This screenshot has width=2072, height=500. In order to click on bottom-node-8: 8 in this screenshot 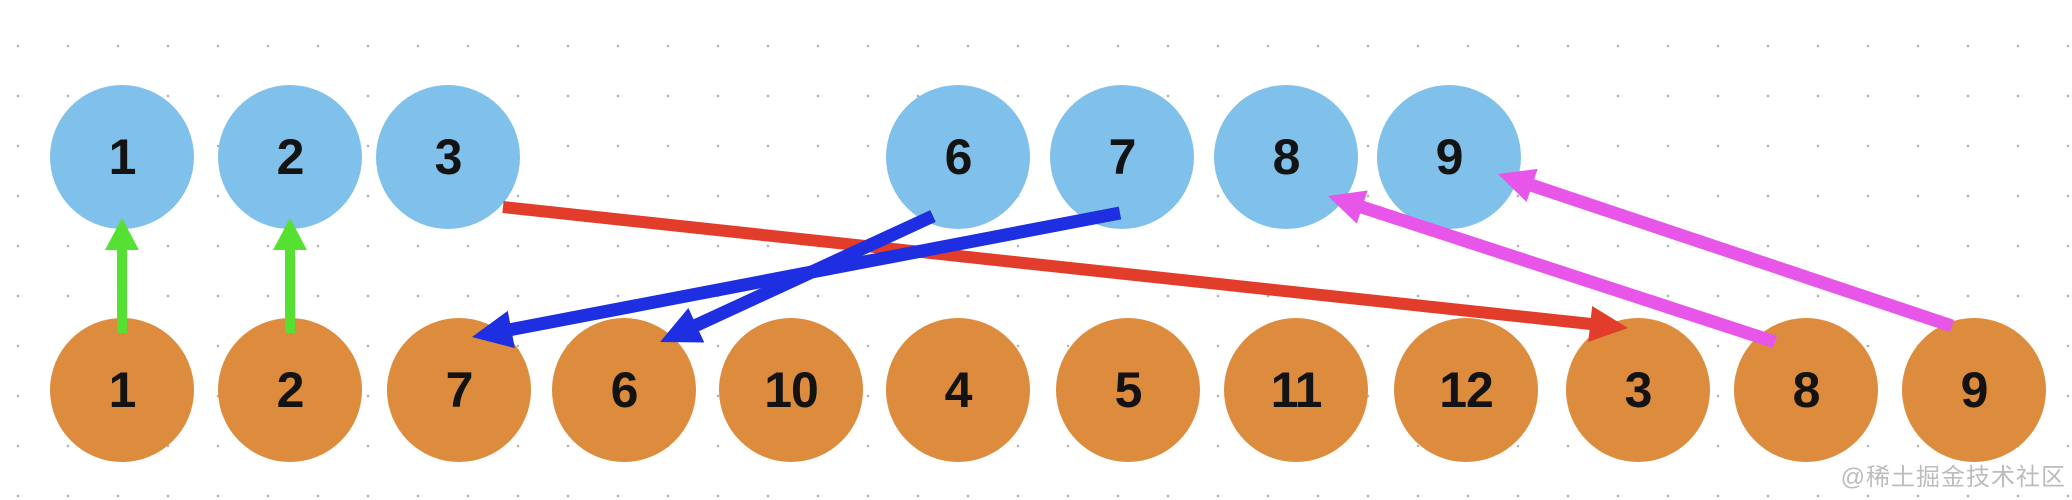, I will do `click(1806, 390)`.